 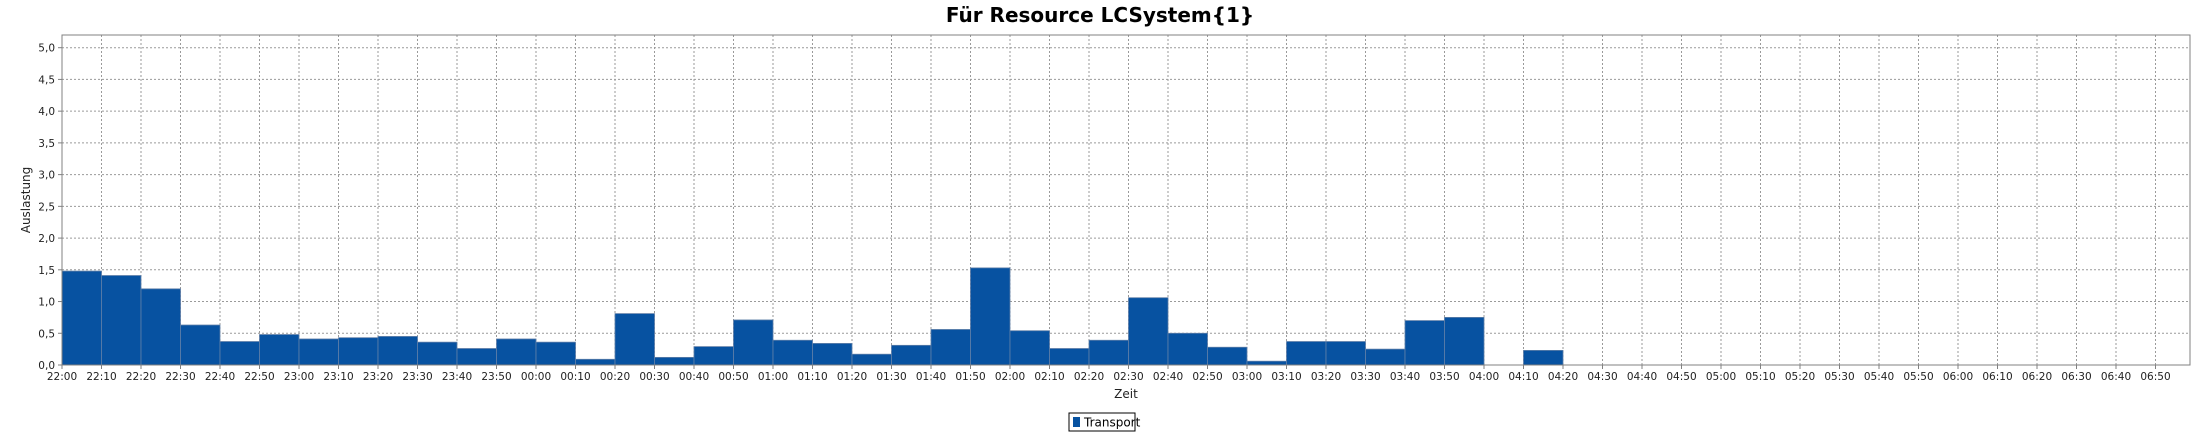 What do you see at coordinates (141, 377) in the screenshot?
I see `x-tick-label: 22:20` at bounding box center [141, 377].